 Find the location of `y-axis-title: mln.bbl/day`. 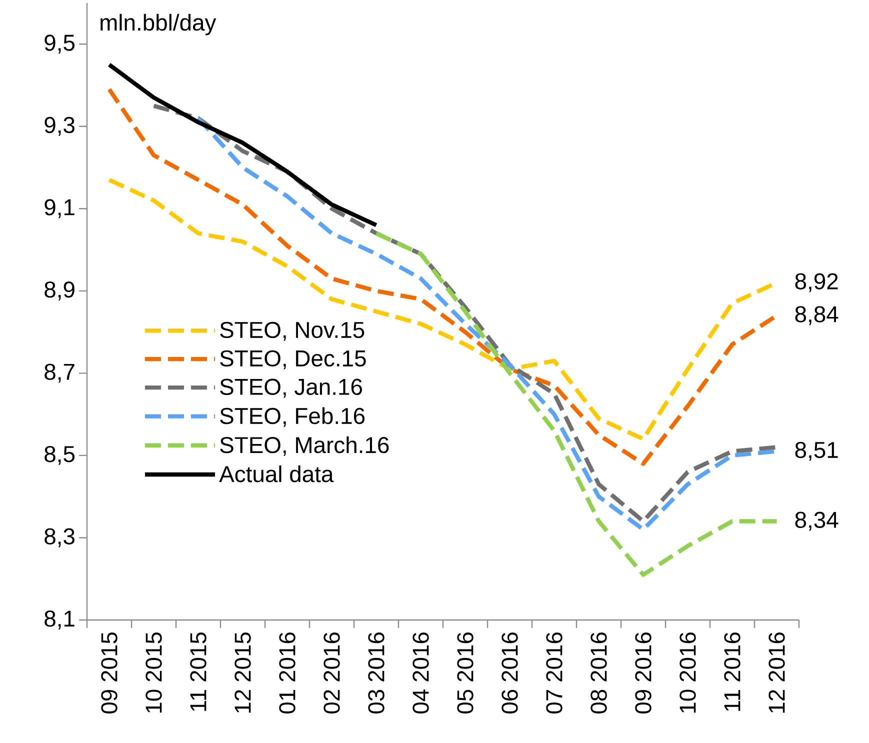

y-axis-title: mln.bbl/day is located at coordinates (158, 25).